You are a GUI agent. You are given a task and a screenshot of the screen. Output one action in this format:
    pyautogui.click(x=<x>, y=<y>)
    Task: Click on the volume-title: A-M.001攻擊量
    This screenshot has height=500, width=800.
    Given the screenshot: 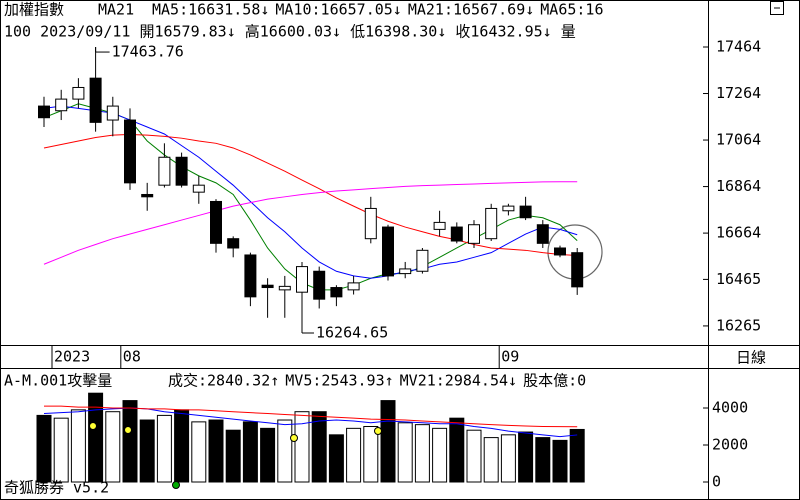 What is the action you would take?
    pyautogui.click(x=58, y=381)
    